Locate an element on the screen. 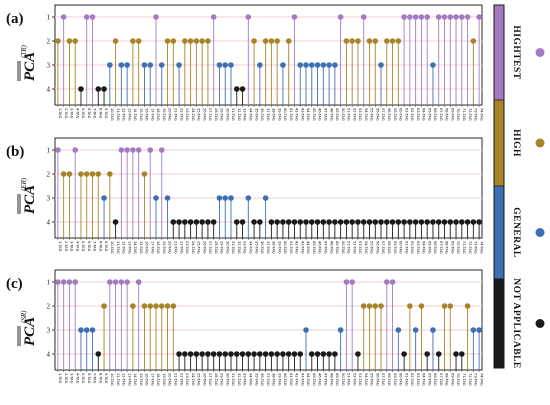 Image resolution: width=550 pixels, height=405 pixels. y-tick-label: 2 is located at coordinates (49, 174).